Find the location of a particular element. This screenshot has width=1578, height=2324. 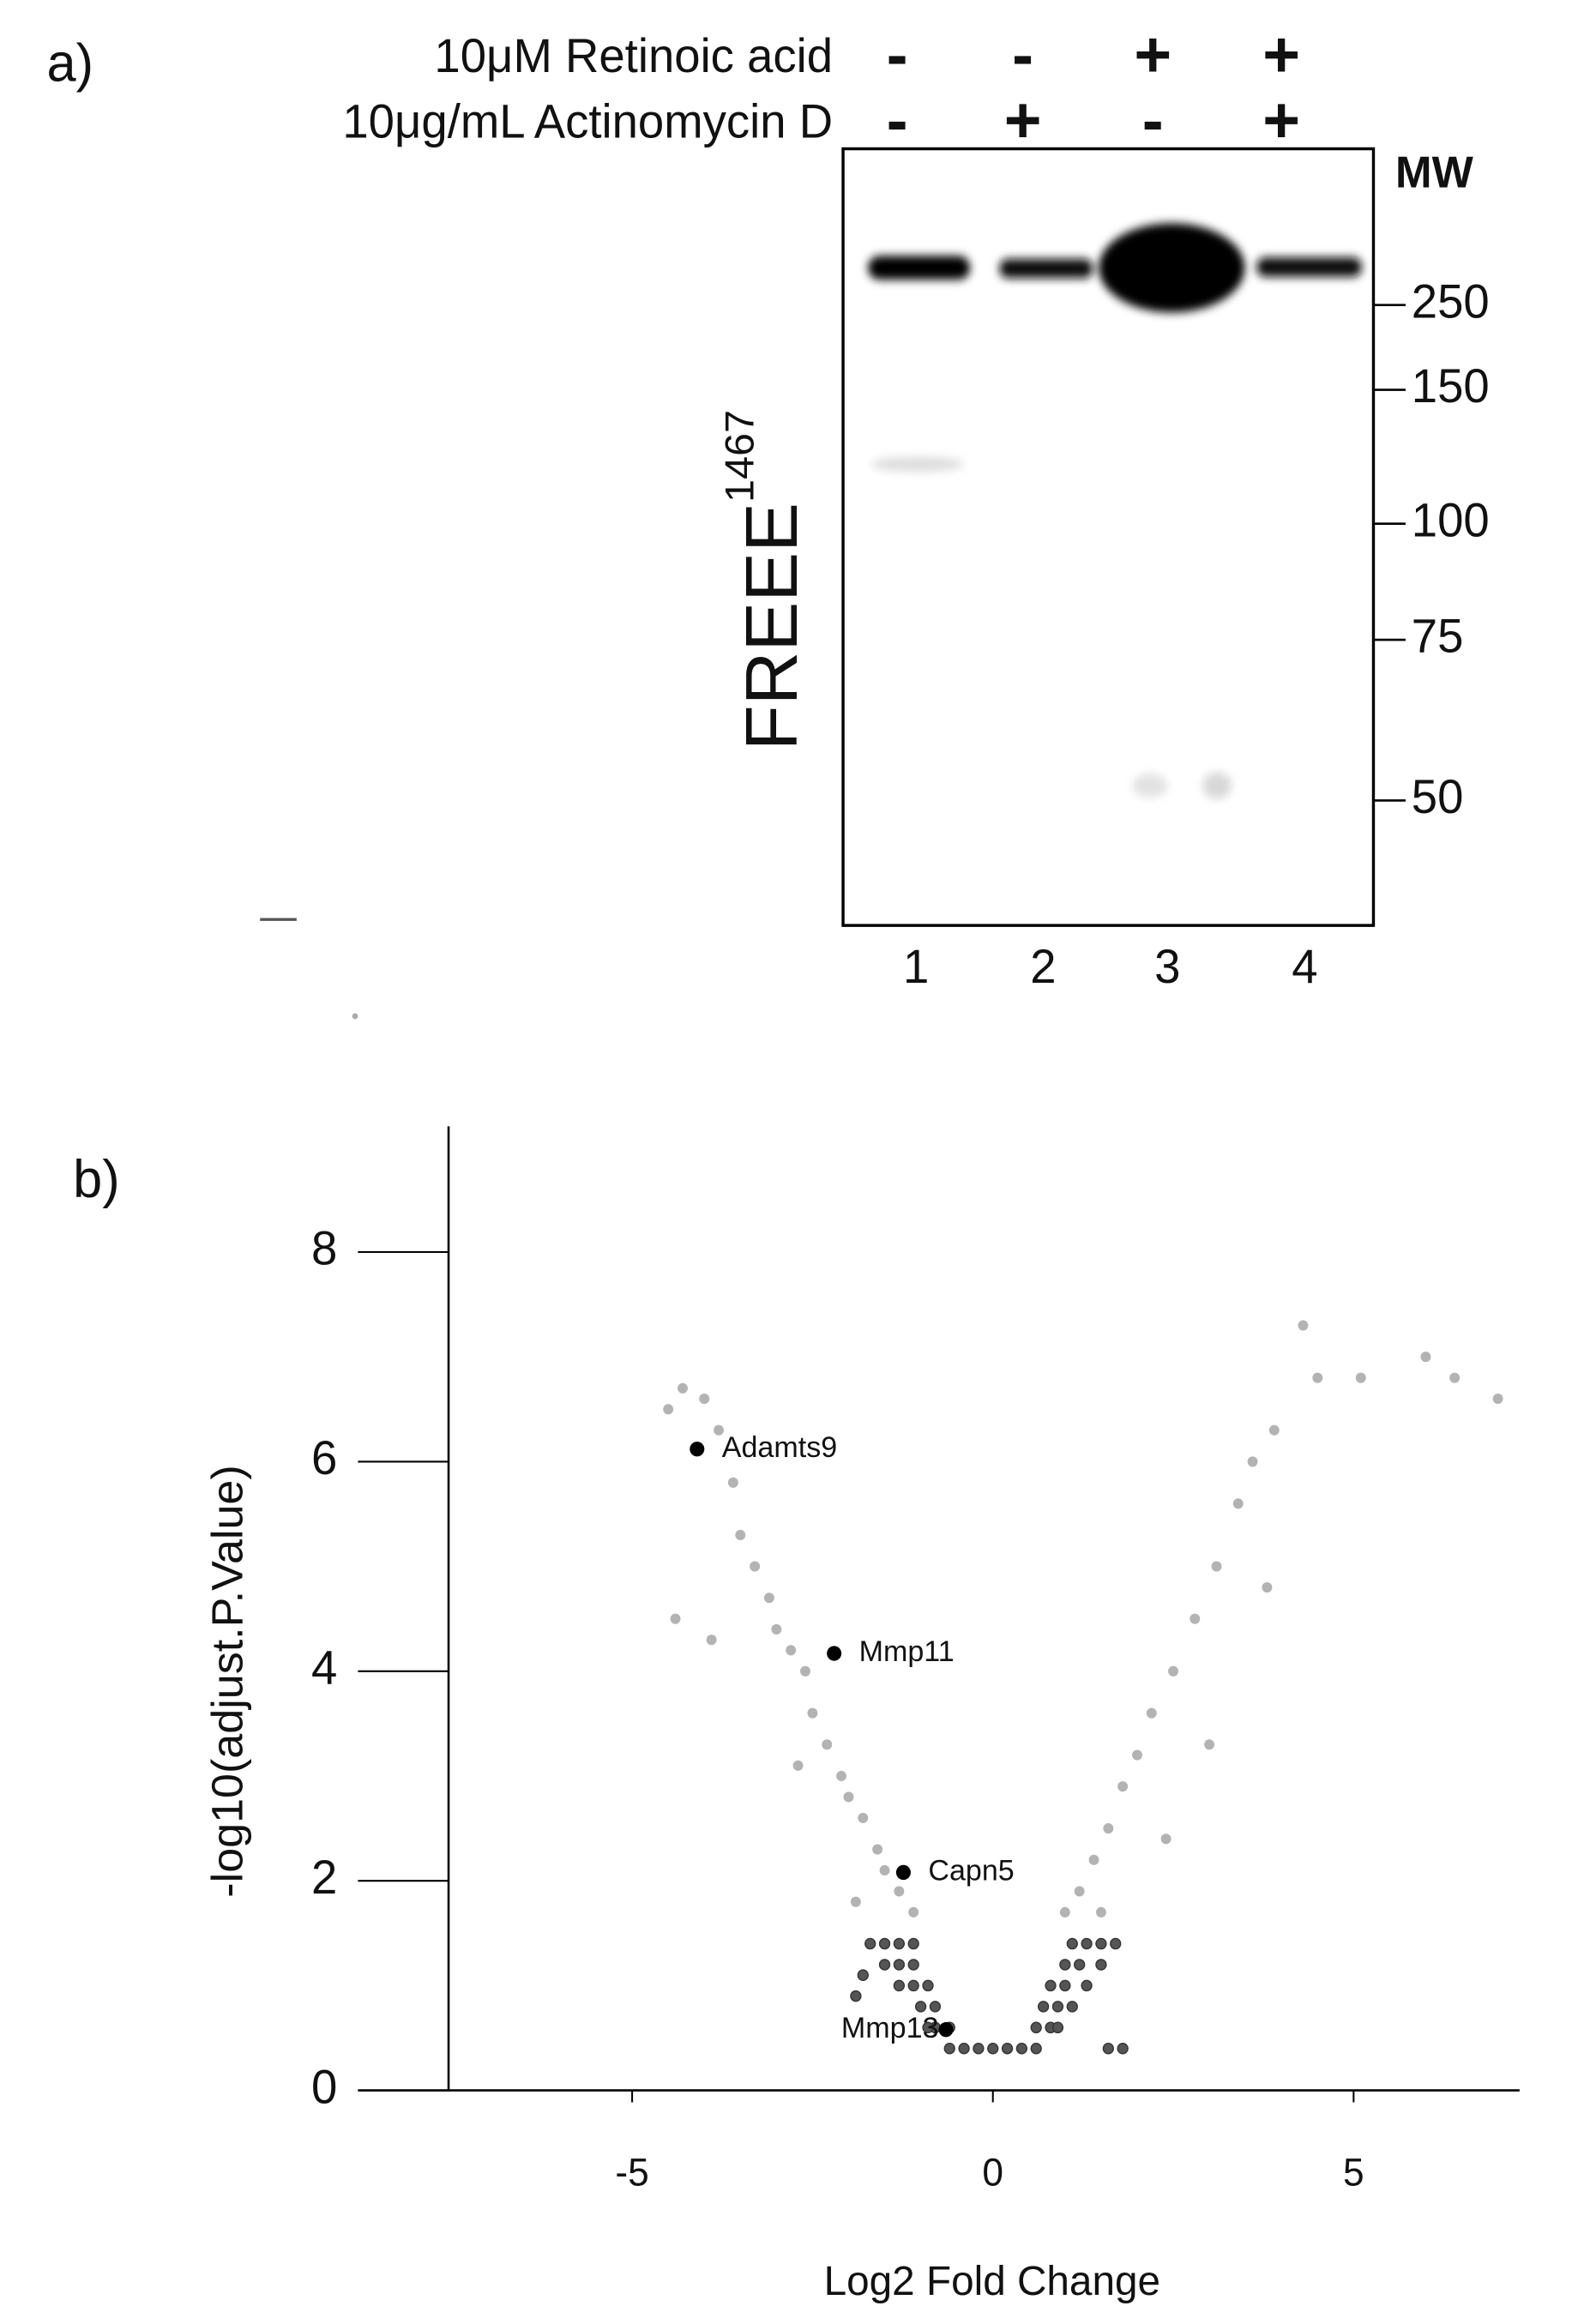

x-tick-label: -5 is located at coordinates (631, 2173).